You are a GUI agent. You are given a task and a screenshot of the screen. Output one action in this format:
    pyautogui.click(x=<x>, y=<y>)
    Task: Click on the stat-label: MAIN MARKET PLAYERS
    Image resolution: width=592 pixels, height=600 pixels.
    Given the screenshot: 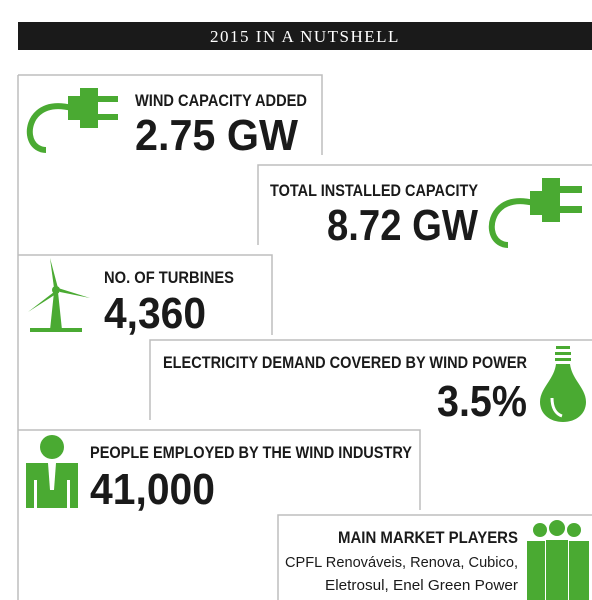 What is the action you would take?
    pyautogui.click(x=428, y=537)
    